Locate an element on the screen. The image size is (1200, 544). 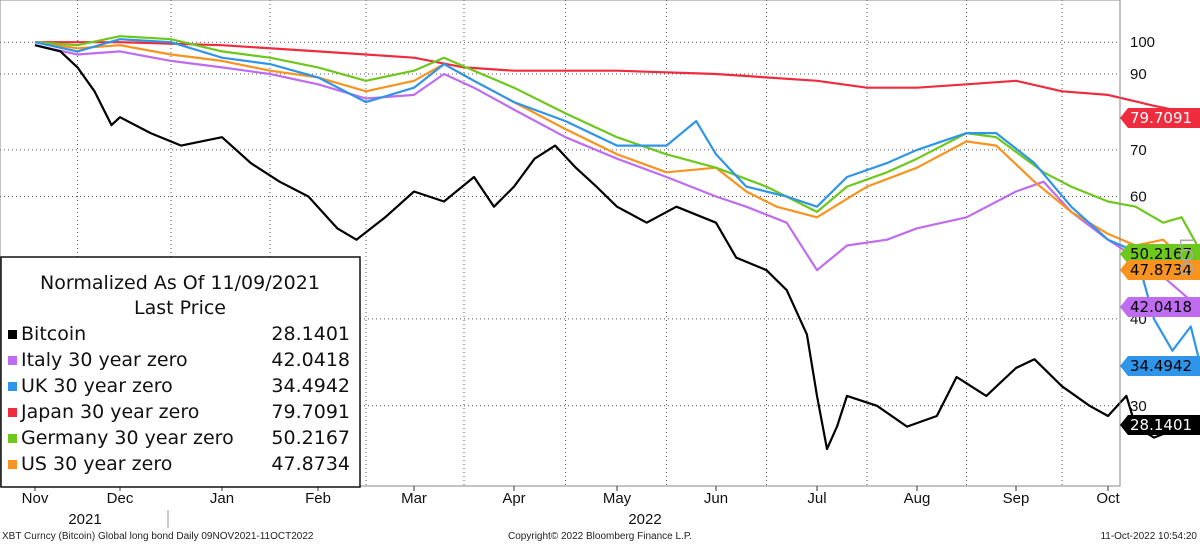
legend-title-line-2: Last Price is located at coordinates (180, 308).